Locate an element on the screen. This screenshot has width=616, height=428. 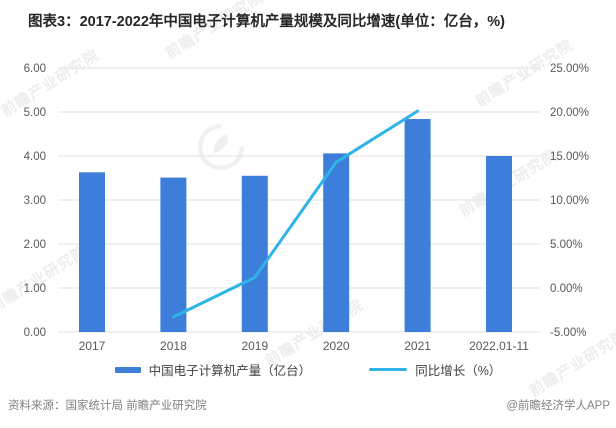
left-axis-tick: 1.00 is located at coordinates (35, 289).